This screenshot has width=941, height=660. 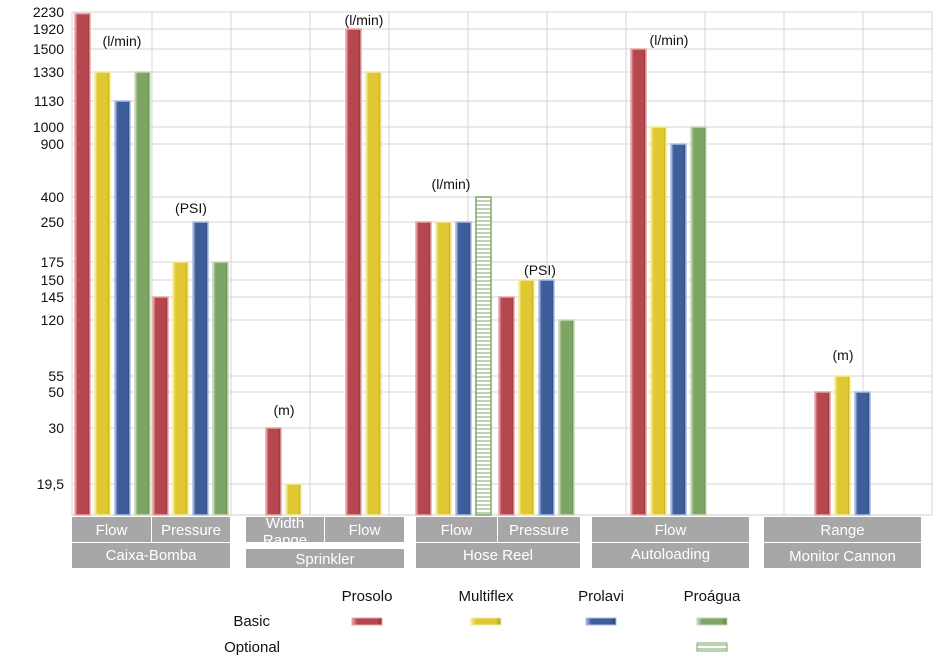 I want to click on bar-prosolo-sprinkler-width-range, so click(x=273, y=471).